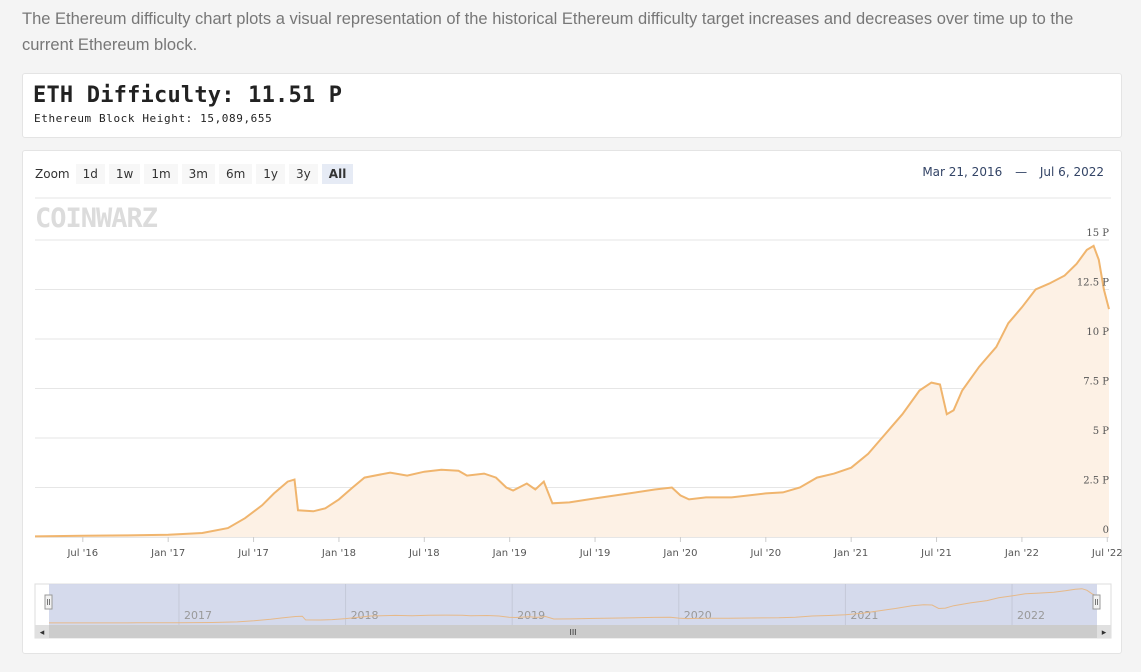 The image size is (1141, 672). What do you see at coordinates (864, 615) in the screenshot?
I see `navigator-year-label: 2021` at bounding box center [864, 615].